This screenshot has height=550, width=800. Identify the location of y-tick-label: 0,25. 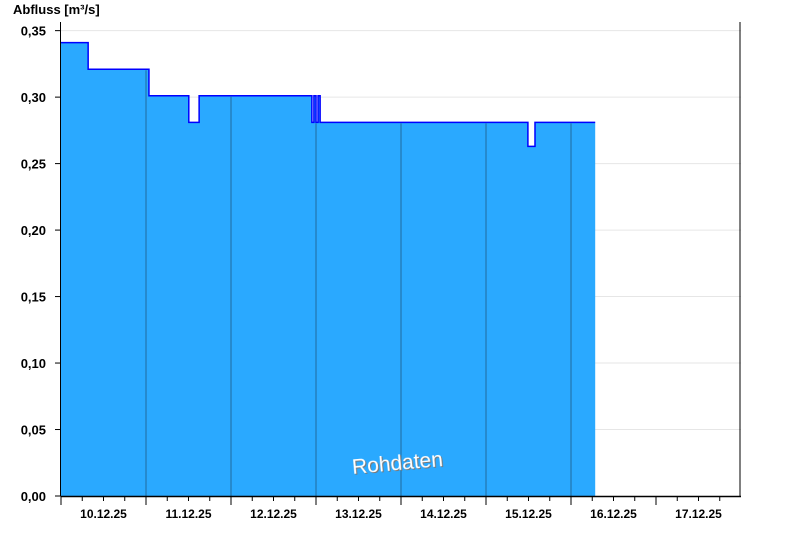
(33, 164).